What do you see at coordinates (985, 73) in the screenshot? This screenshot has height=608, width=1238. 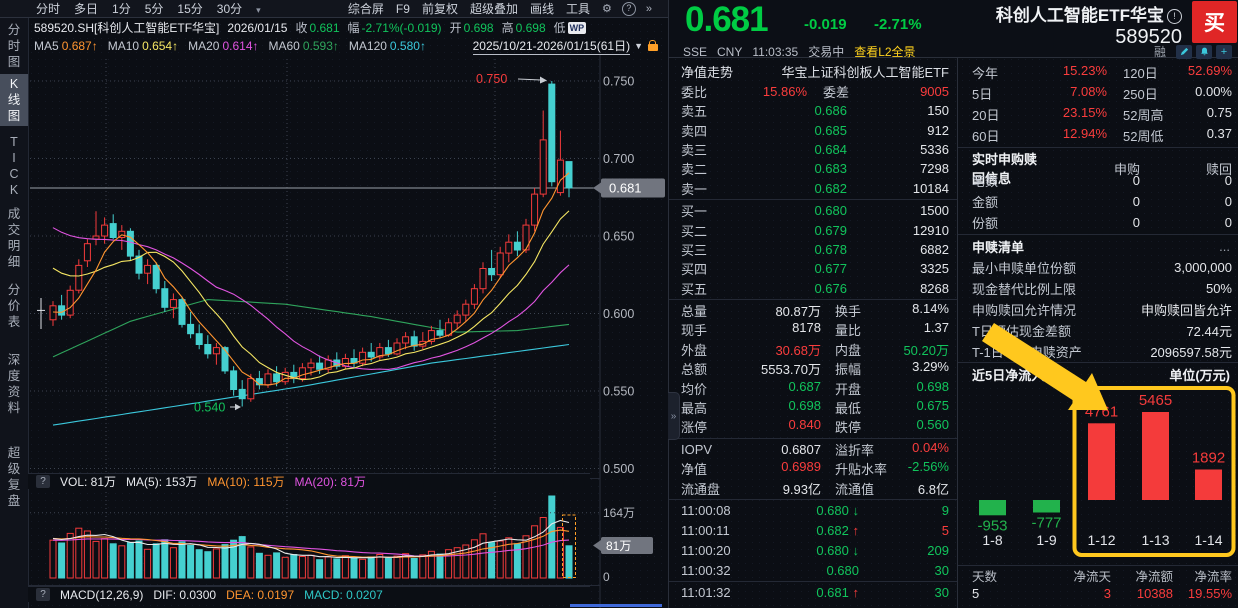 I see `stat-label: 今年` at bounding box center [985, 73].